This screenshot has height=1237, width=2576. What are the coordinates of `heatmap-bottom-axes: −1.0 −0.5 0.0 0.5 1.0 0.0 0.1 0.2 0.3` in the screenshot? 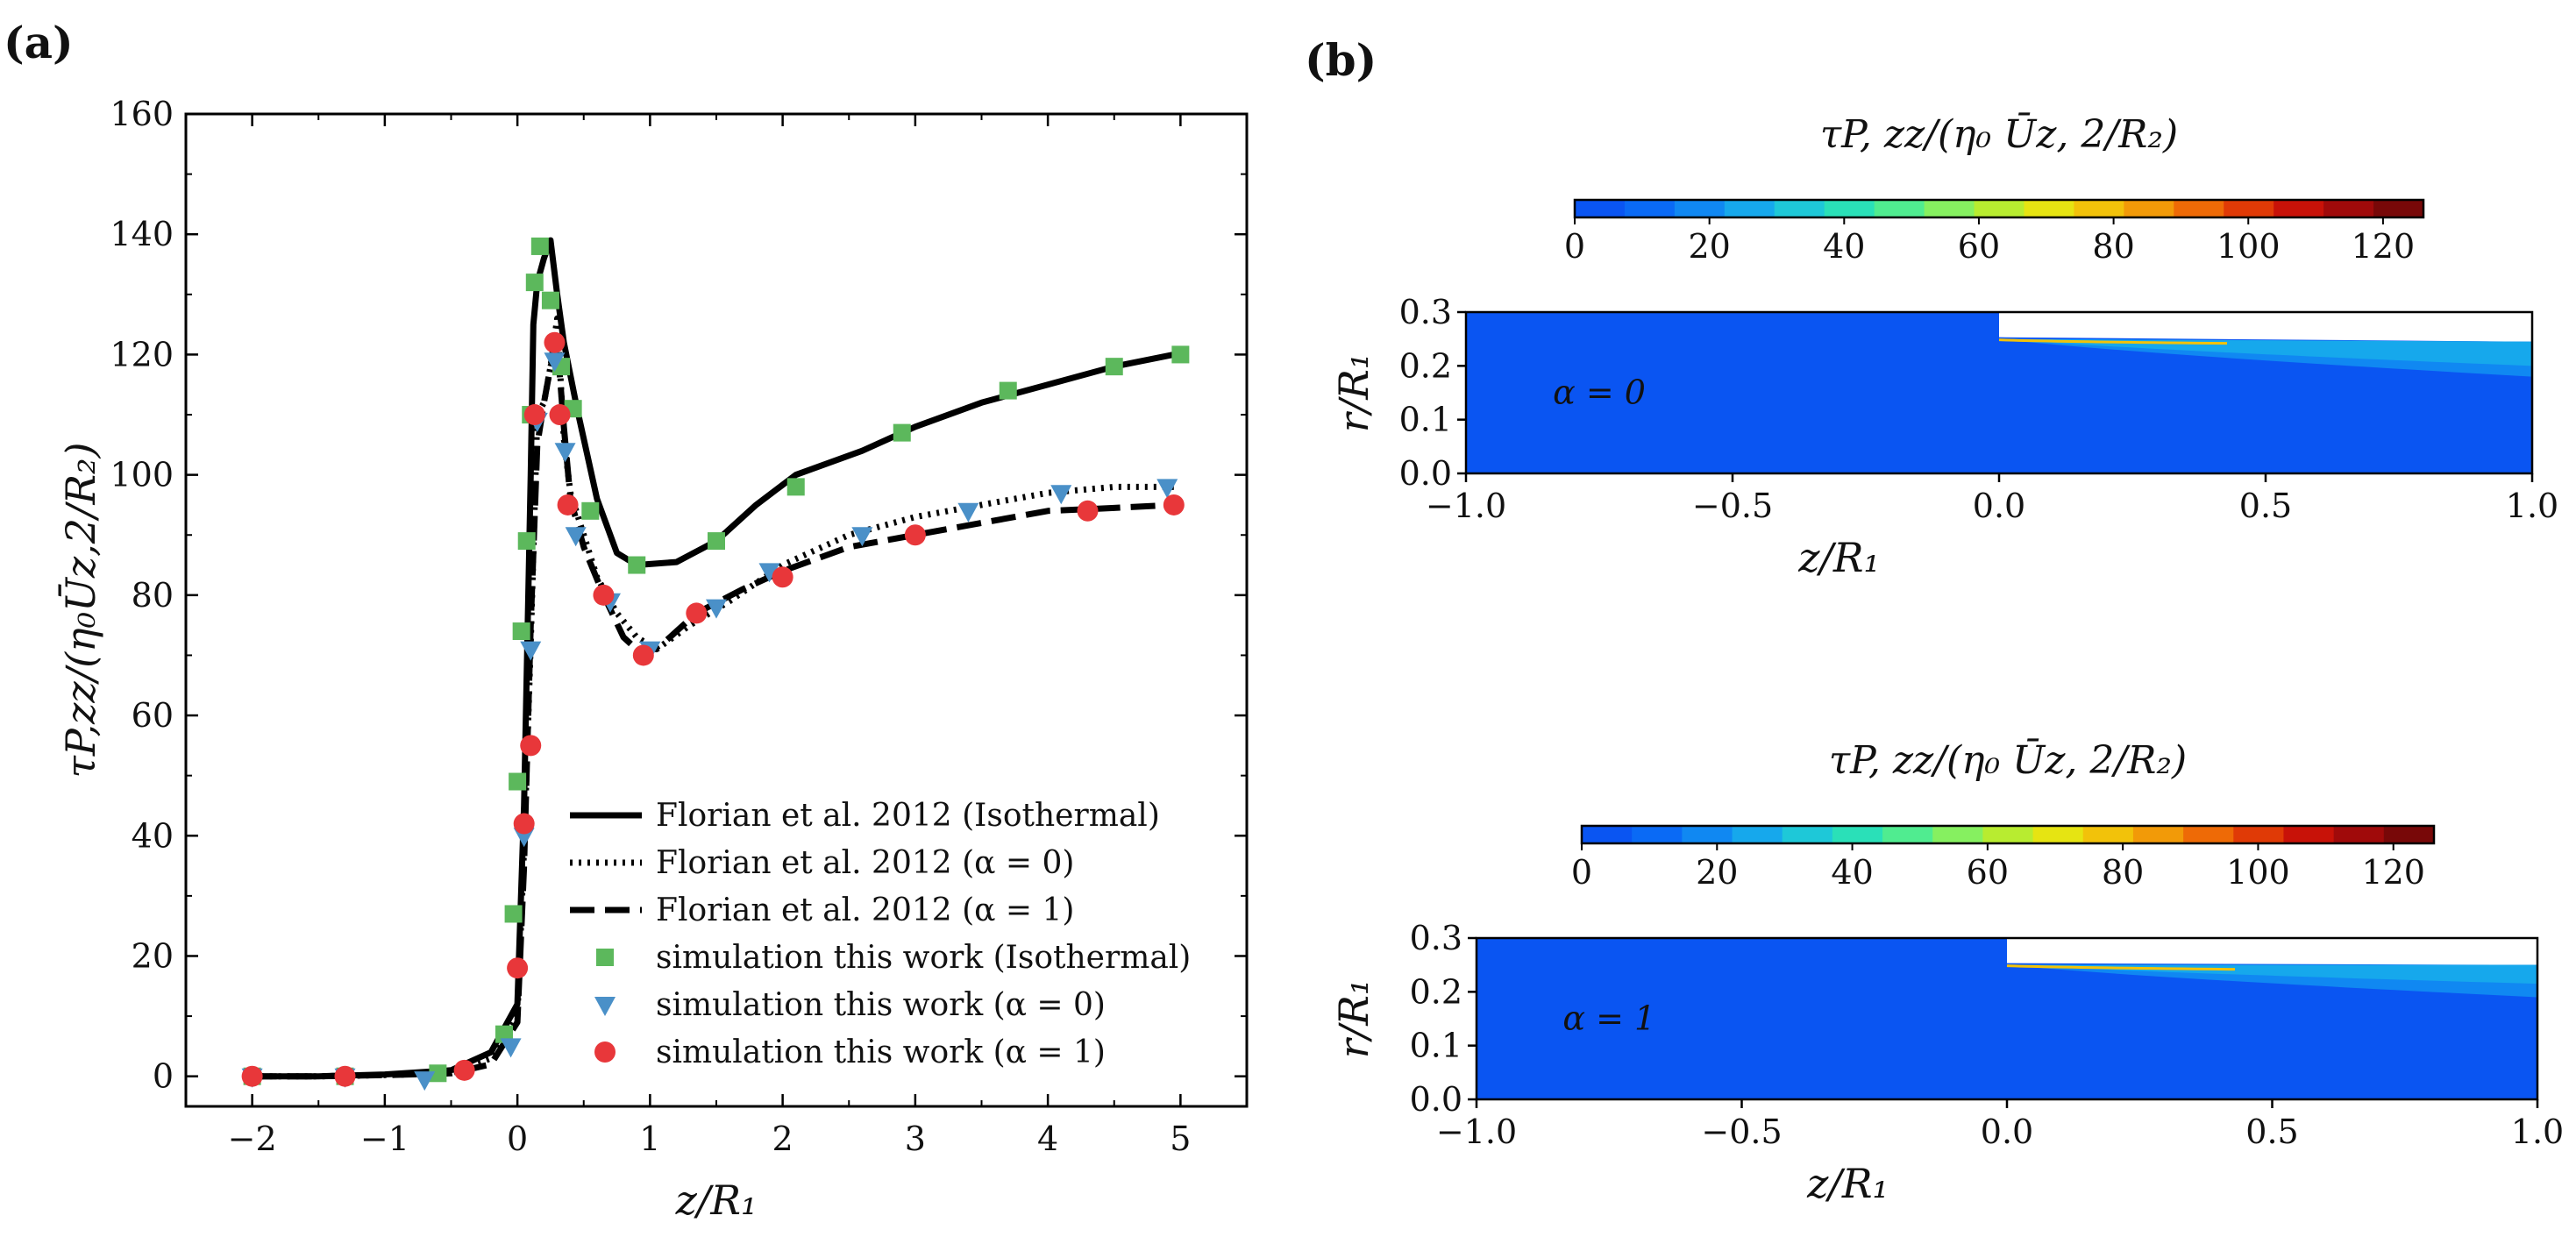 It's located at (1987, 1035).